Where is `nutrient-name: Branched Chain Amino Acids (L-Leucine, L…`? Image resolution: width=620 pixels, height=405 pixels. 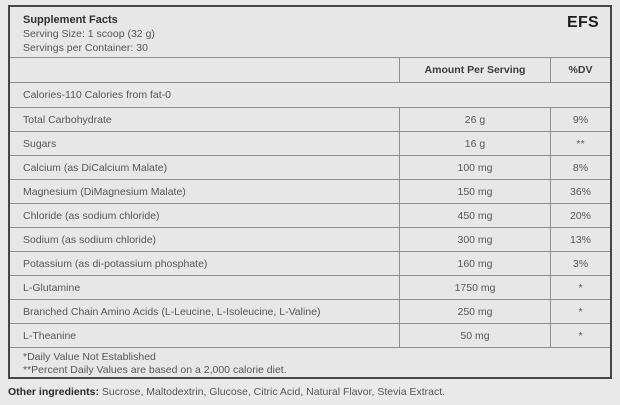 nutrient-name: Branched Chain Amino Acids (L-Leucine, L… is located at coordinates (172, 311).